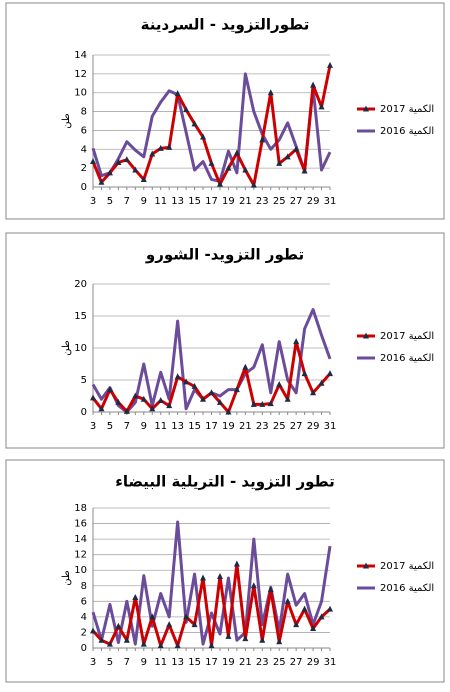 The image size is (450, 692). I want to click on chart-title: تطور التزويد- الشورو, so click(224, 255).